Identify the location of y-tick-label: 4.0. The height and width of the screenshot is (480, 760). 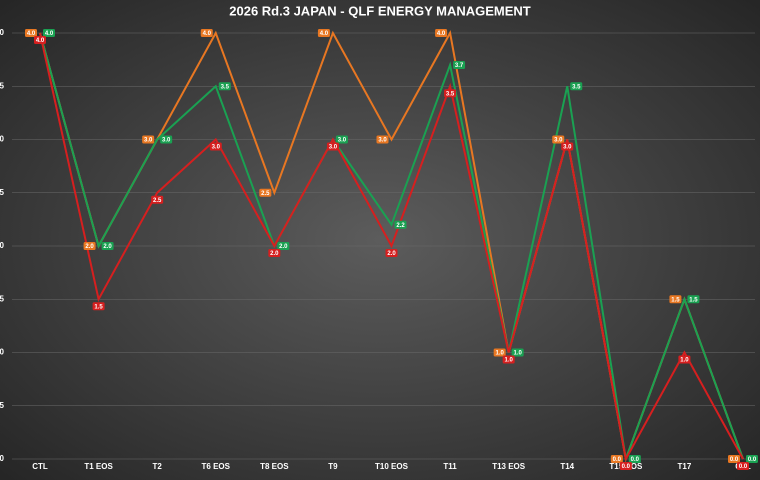
(2, 32).